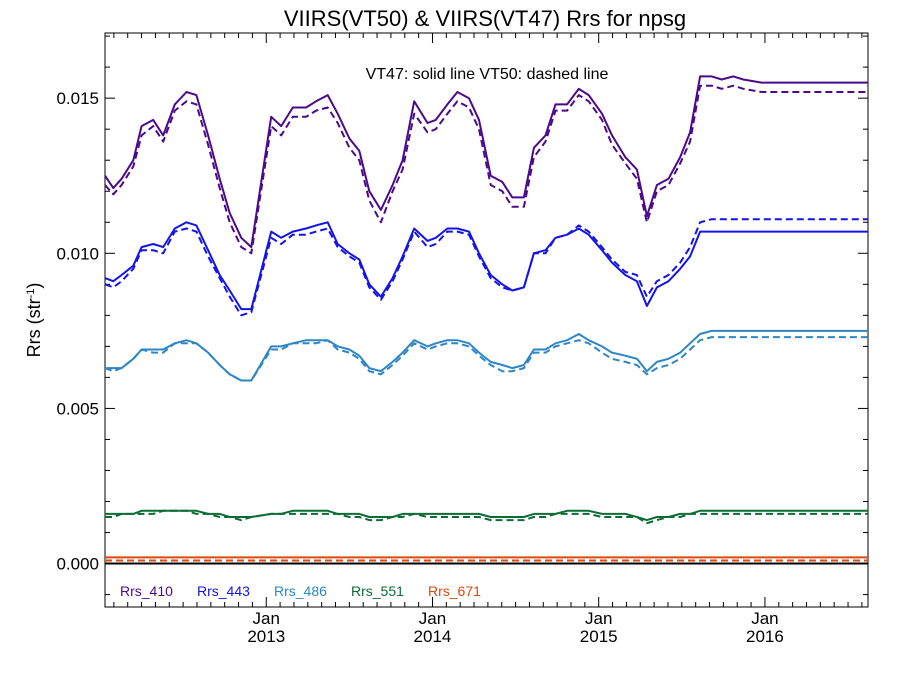  I want to click on y-axis-label-main: Rrs (str, so click(34, 327).